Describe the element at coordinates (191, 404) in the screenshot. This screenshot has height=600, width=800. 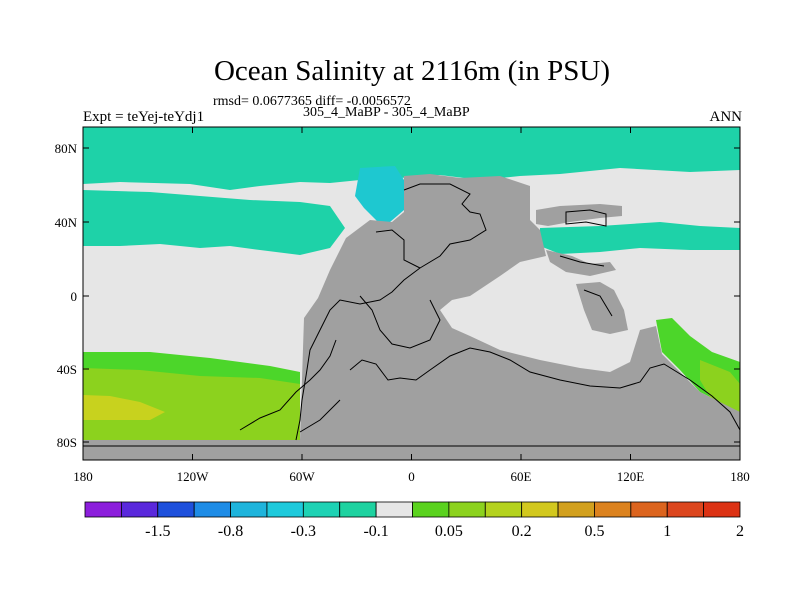
I see `ocean-positive-south` at that location.